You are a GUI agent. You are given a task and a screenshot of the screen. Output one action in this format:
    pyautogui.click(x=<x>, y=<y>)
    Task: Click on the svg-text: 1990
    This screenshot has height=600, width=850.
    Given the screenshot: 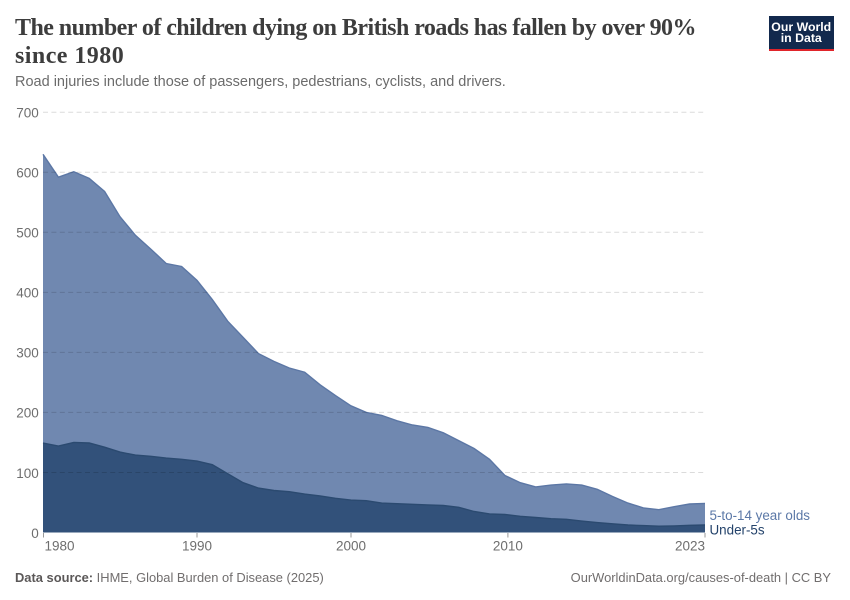 What is the action you would take?
    pyautogui.click(x=197, y=546)
    